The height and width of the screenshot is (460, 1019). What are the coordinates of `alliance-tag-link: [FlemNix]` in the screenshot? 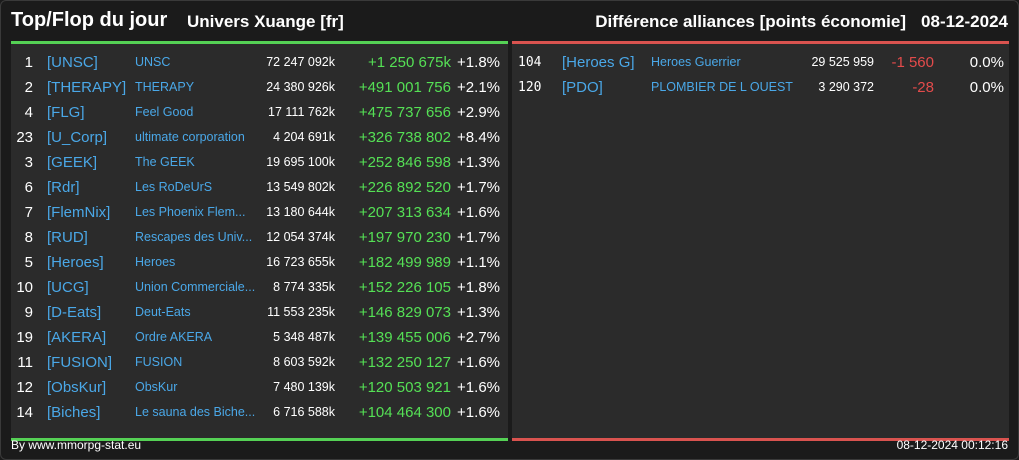 It's located at (79, 212).